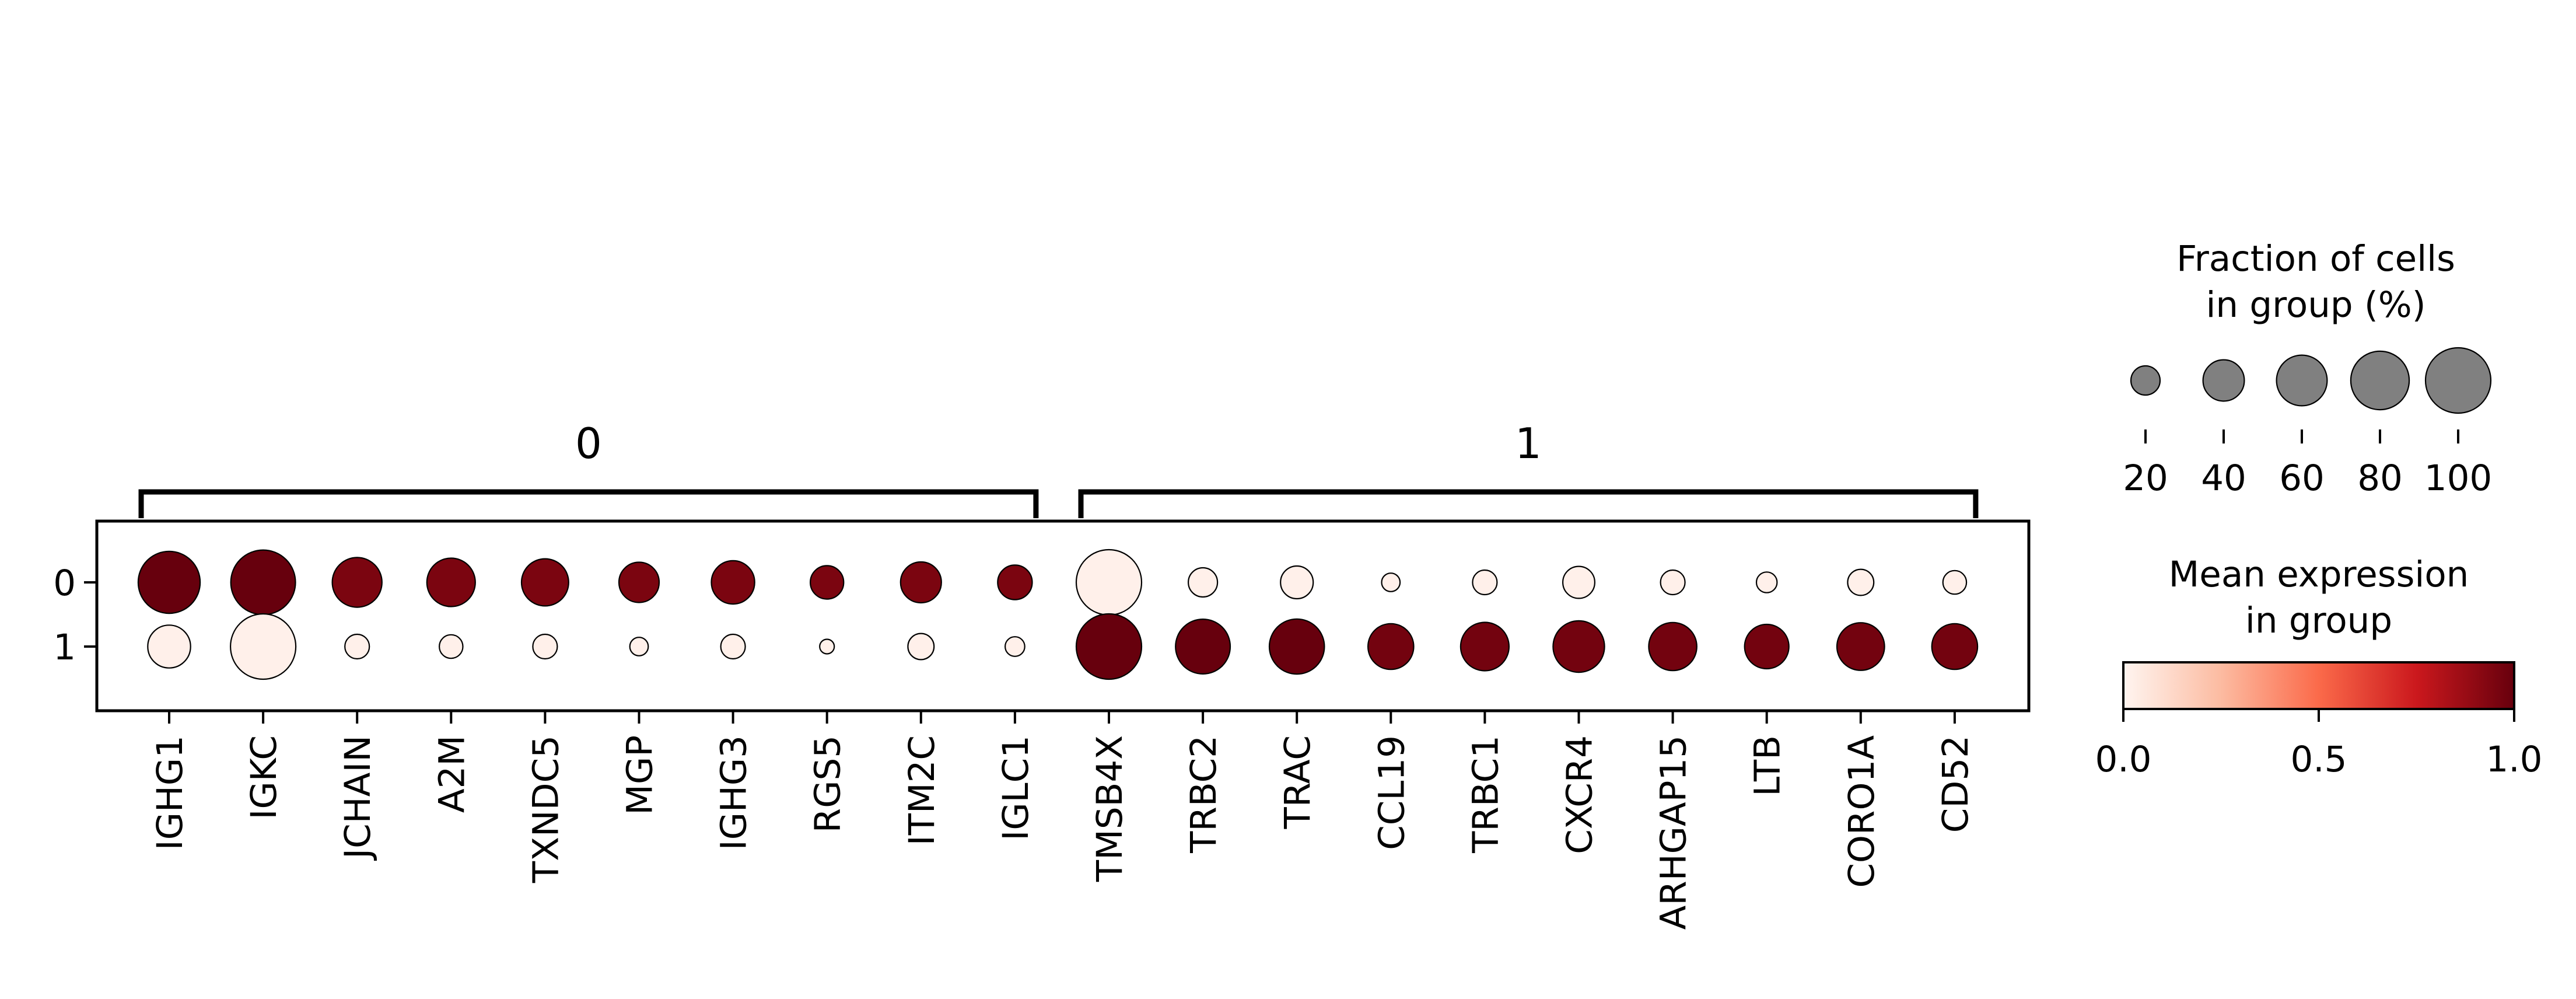 The width and height of the screenshot is (2576, 999). What do you see at coordinates (170, 793) in the screenshot?
I see `x-tick-label-ighg1: IGHG1` at bounding box center [170, 793].